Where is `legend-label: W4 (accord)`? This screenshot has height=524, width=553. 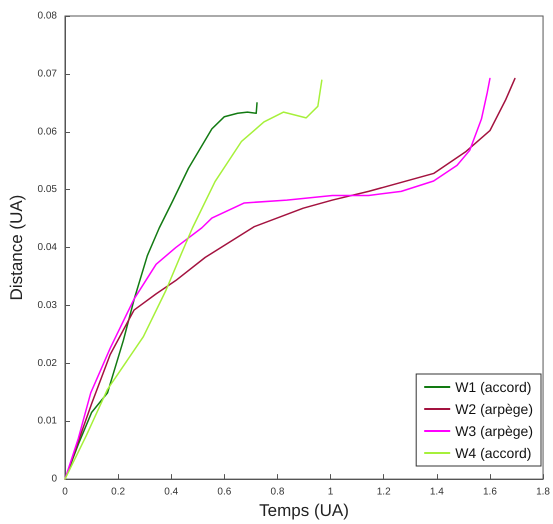
legend-label: W4 (accord) is located at coordinates (493, 453).